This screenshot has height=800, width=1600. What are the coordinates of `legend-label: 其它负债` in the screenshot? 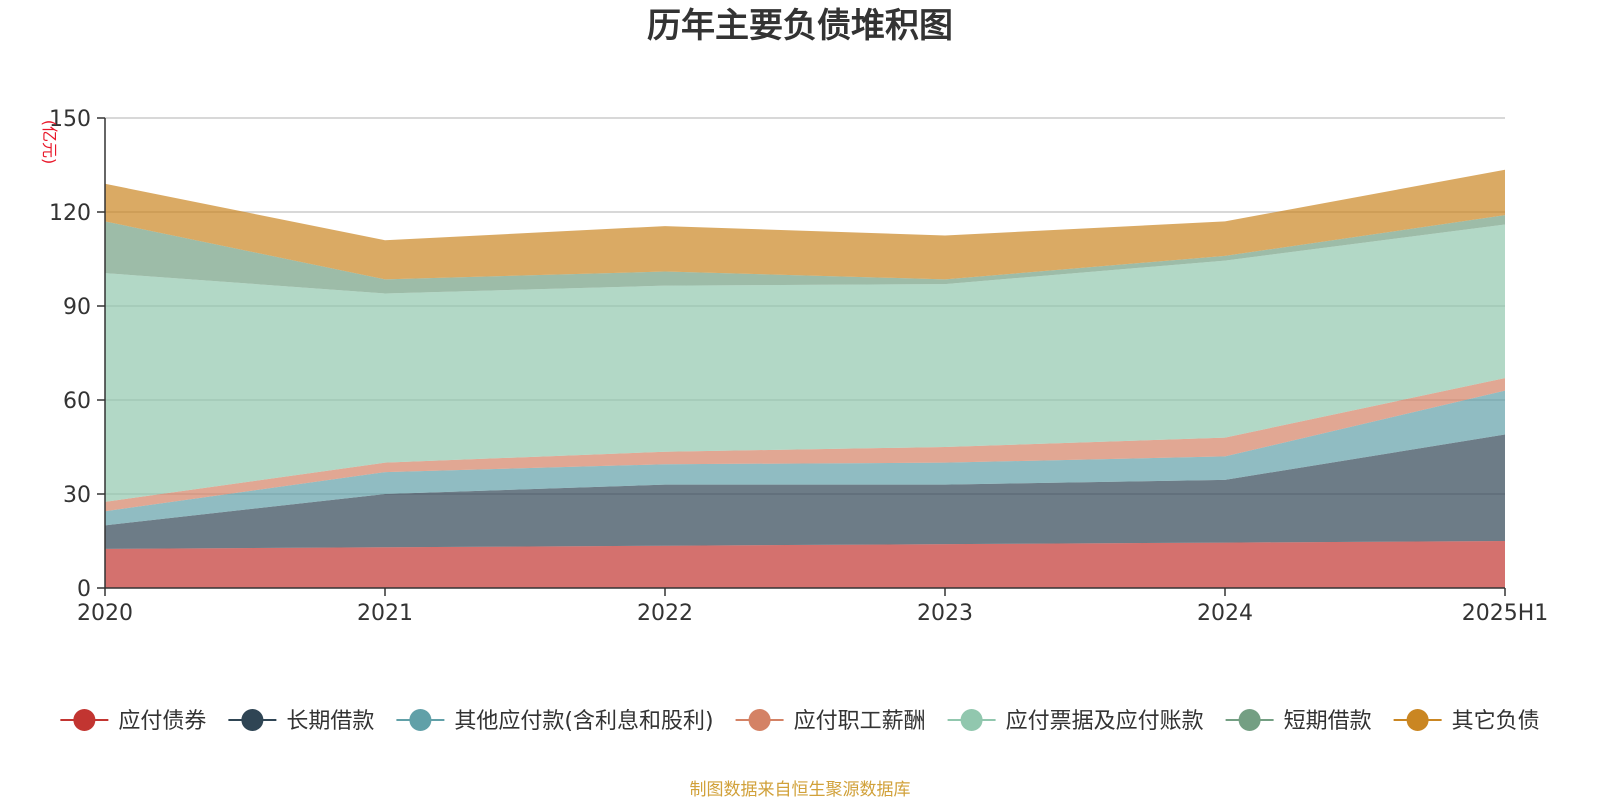 It's located at (1496, 721).